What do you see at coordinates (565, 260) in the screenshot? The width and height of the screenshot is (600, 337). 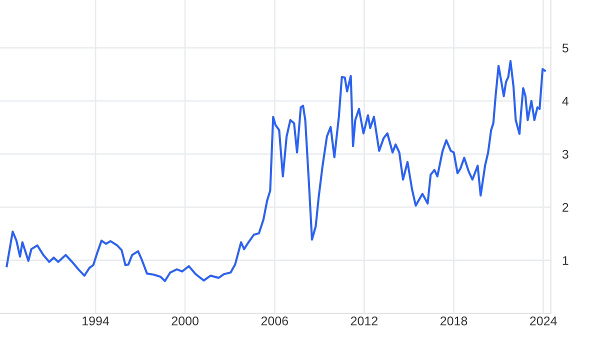 I see `y-tick-label: 1` at bounding box center [565, 260].